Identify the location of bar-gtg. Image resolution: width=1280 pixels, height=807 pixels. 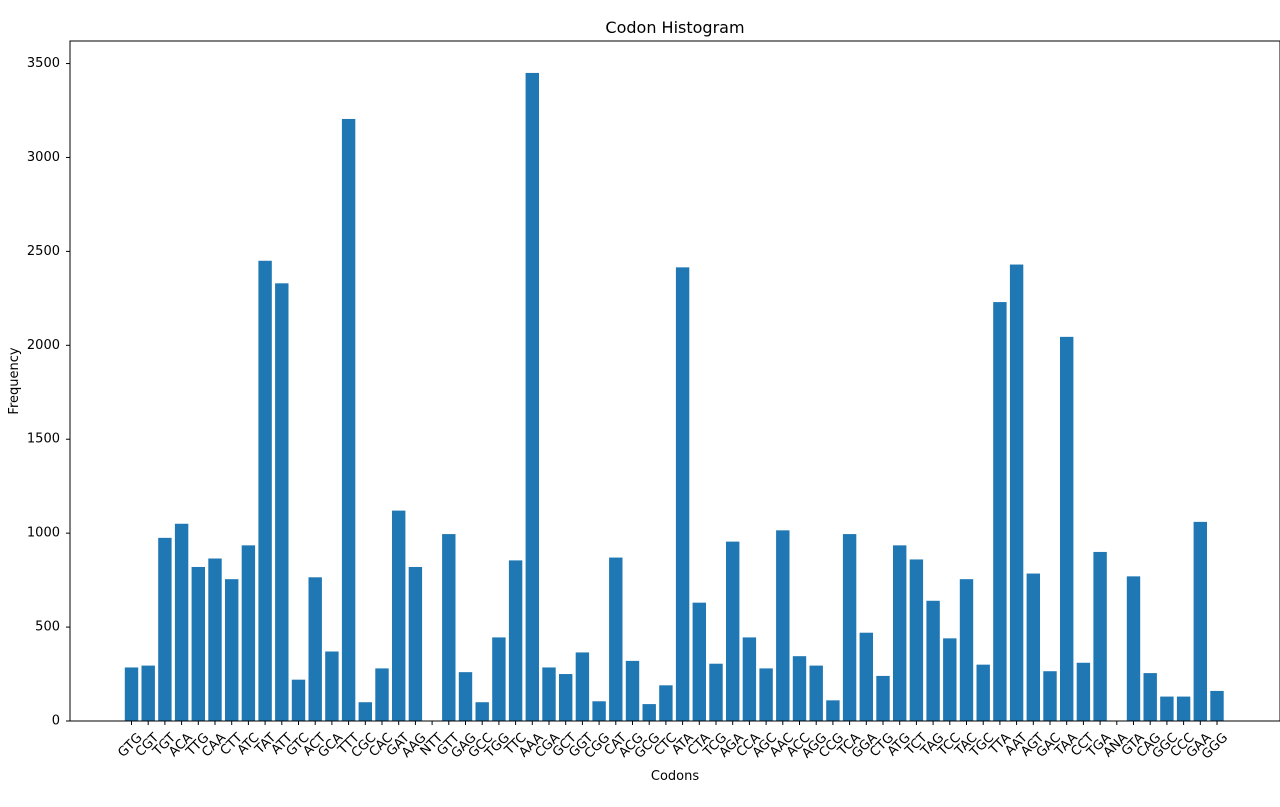
(131, 694).